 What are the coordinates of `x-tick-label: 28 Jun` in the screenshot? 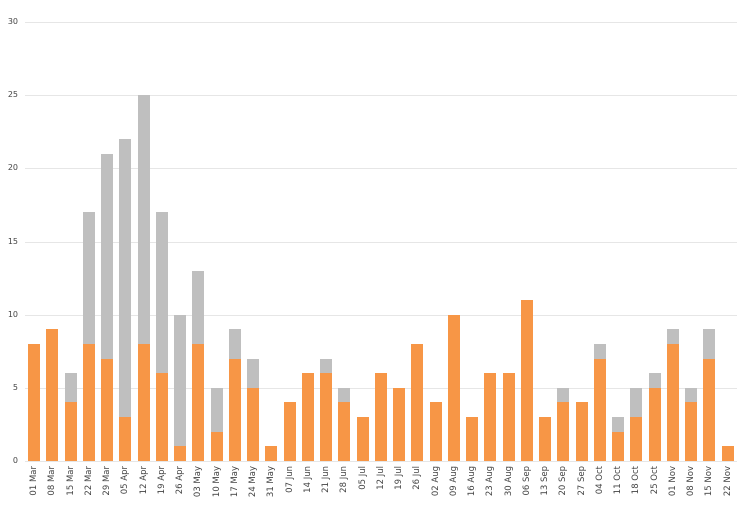 It's located at (344, 479).